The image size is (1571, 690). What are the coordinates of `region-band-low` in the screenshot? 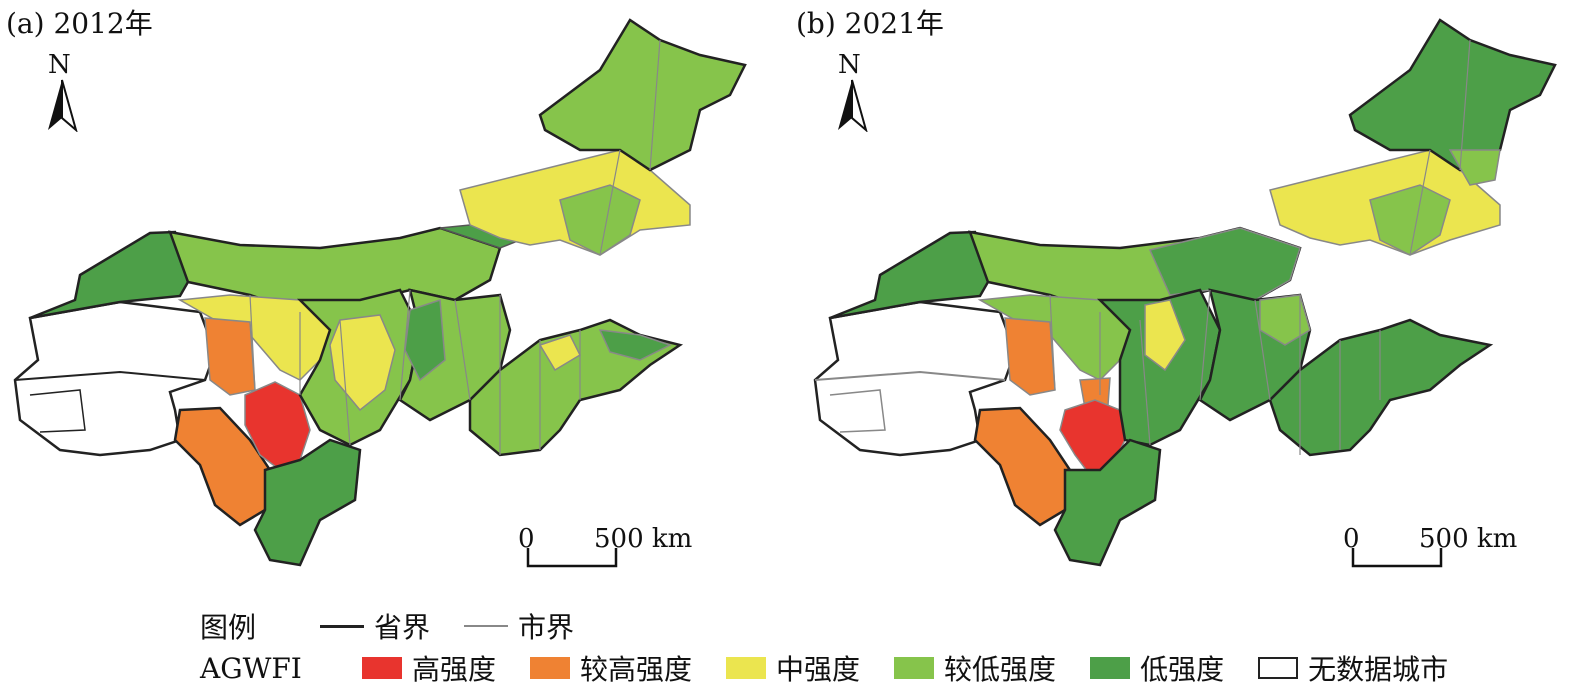 It's located at (1224, 264).